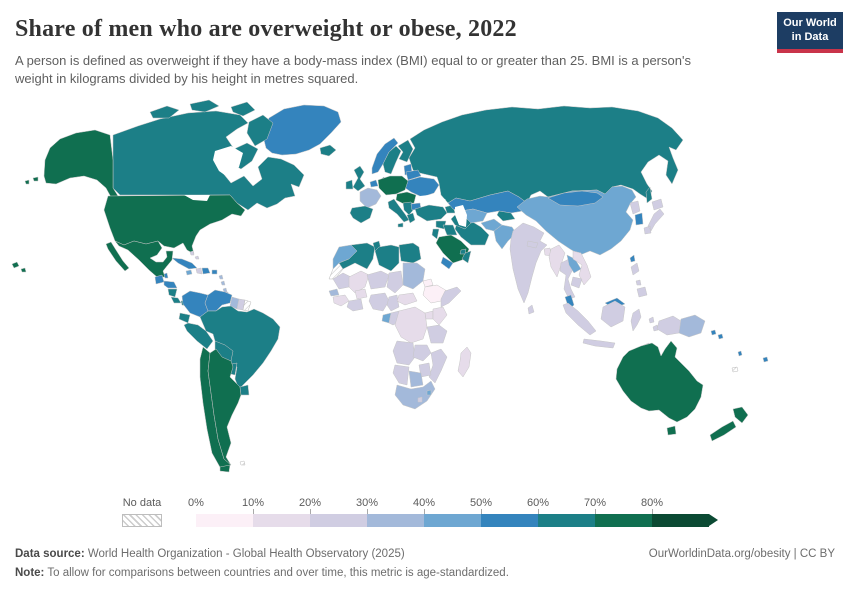 The height and width of the screenshot is (600, 850). What do you see at coordinates (198, 336) in the screenshot?
I see `country-peru` at bounding box center [198, 336].